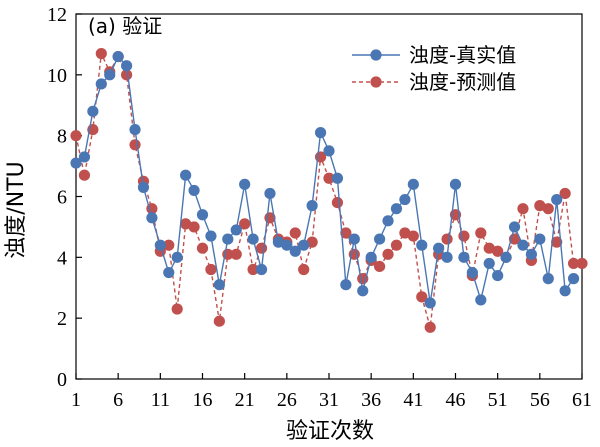 The height and width of the screenshot is (447, 600). Describe the element at coordinates (434, 82) in the screenshot. I see `legend-entry: 浊度-预测值` at that location.